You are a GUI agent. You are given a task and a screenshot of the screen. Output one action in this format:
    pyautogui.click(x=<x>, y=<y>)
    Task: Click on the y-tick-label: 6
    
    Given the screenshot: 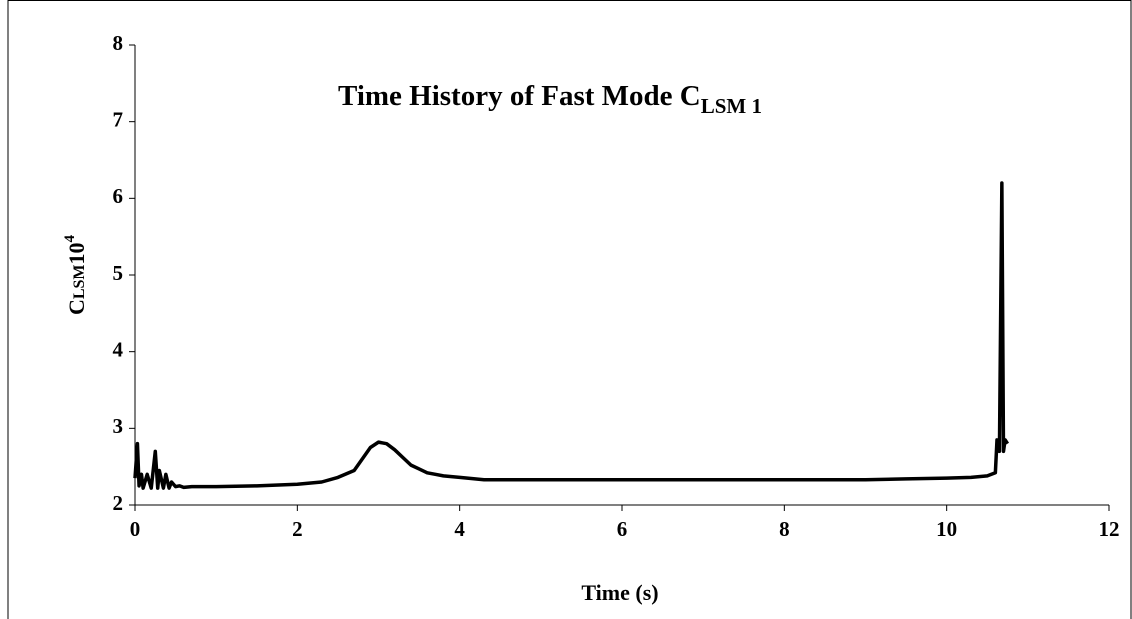 What is the action you would take?
    pyautogui.click(x=118, y=196)
    